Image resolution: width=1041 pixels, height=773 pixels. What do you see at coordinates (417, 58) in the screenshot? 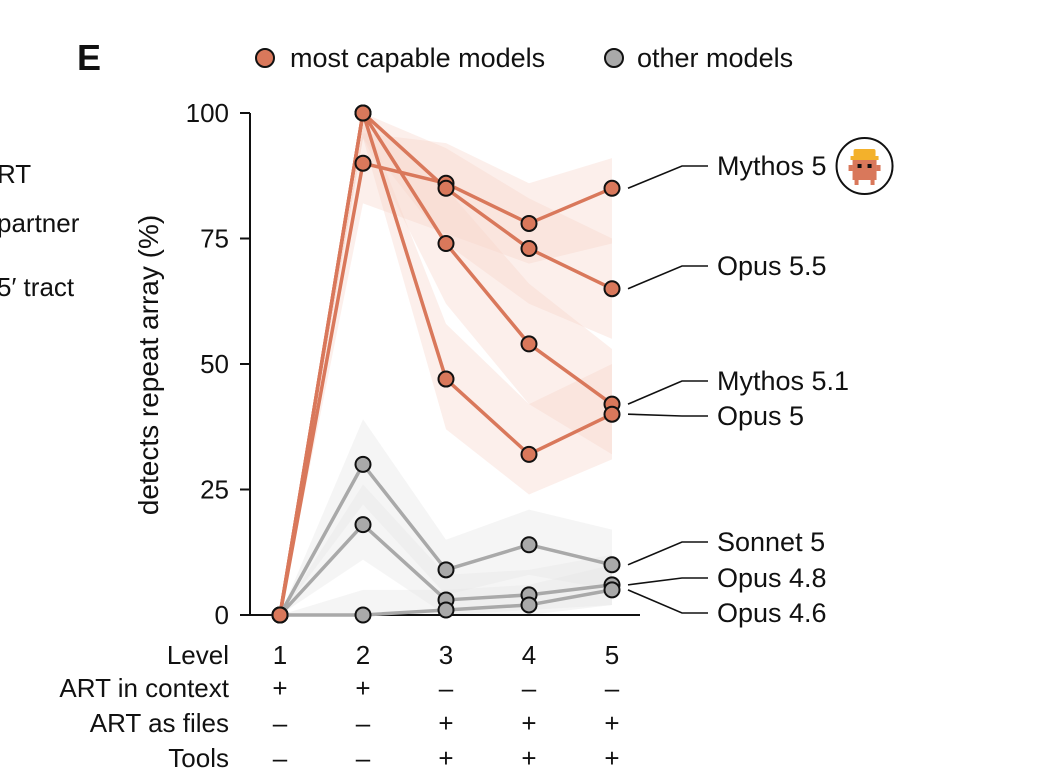
I see `legend-label-capable: most capable models` at bounding box center [417, 58].